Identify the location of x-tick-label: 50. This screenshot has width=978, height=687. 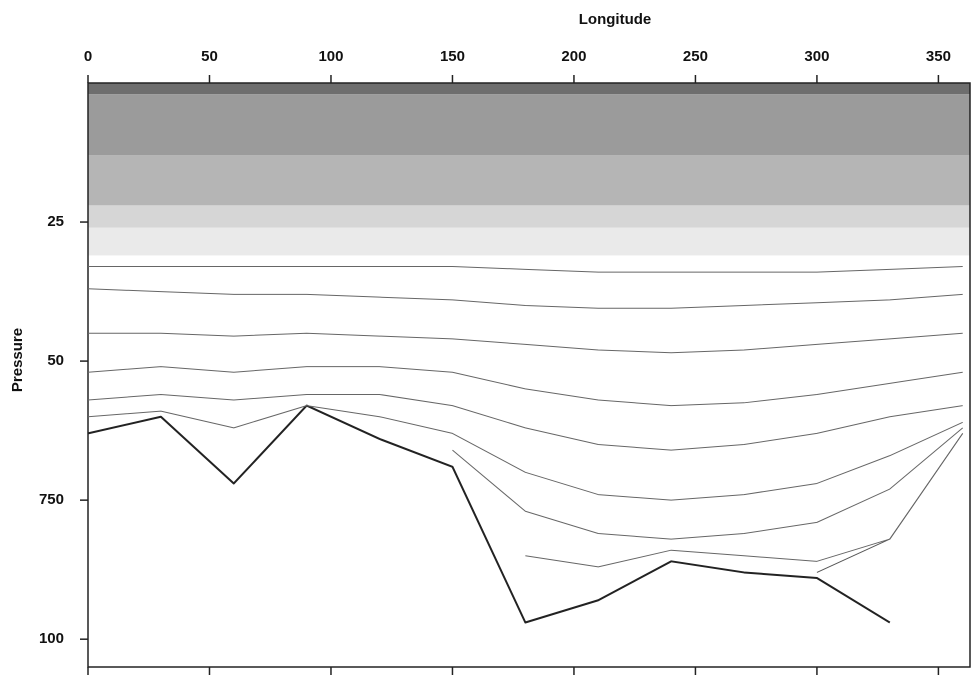
(209, 56).